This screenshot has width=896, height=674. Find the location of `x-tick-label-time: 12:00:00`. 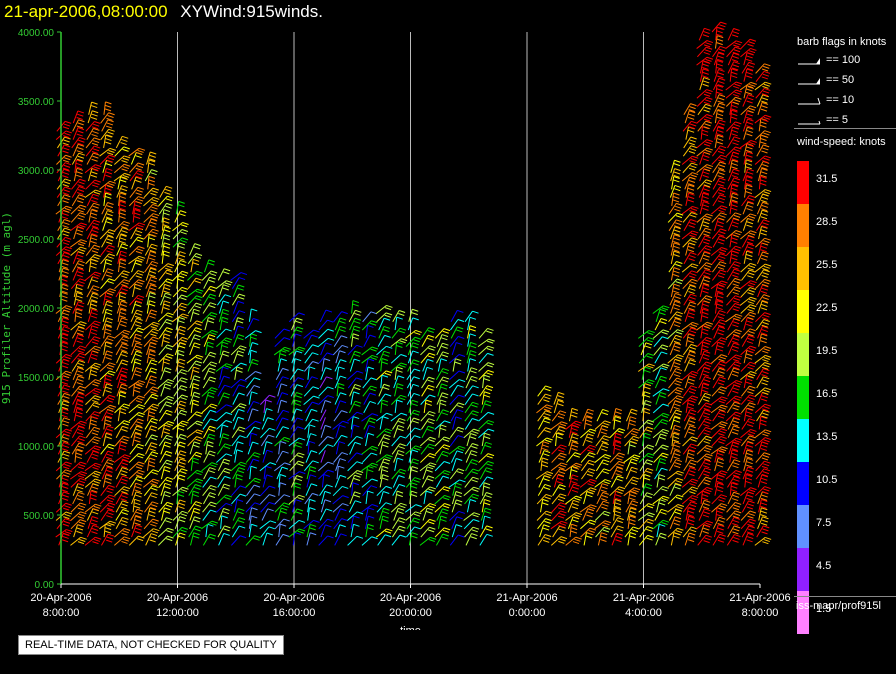

x-tick-label-time: 12:00:00 is located at coordinates (177, 613).